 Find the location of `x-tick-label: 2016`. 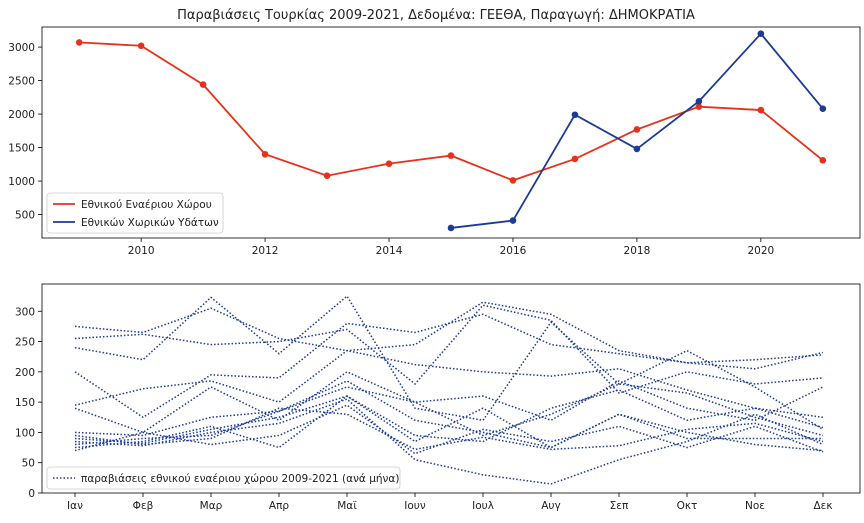

x-tick-label: 2016 is located at coordinates (513, 251).